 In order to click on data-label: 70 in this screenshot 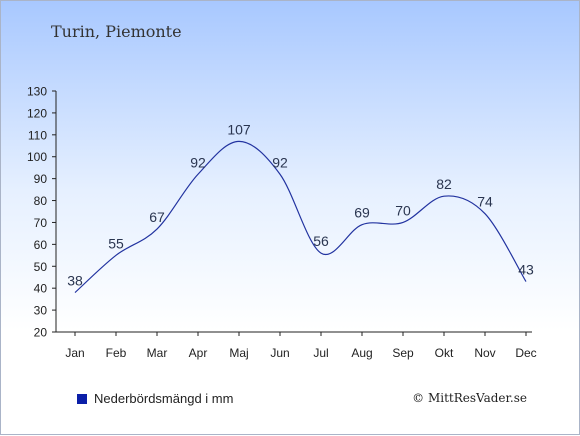, I will do `click(403, 210)`.